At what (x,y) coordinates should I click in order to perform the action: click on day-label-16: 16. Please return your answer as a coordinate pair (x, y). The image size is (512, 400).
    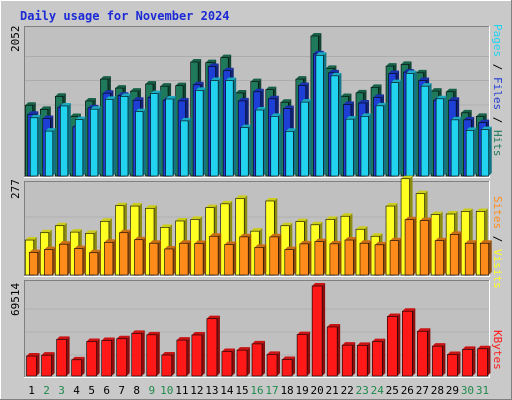
    Looking at the image, I should click on (256, 390).